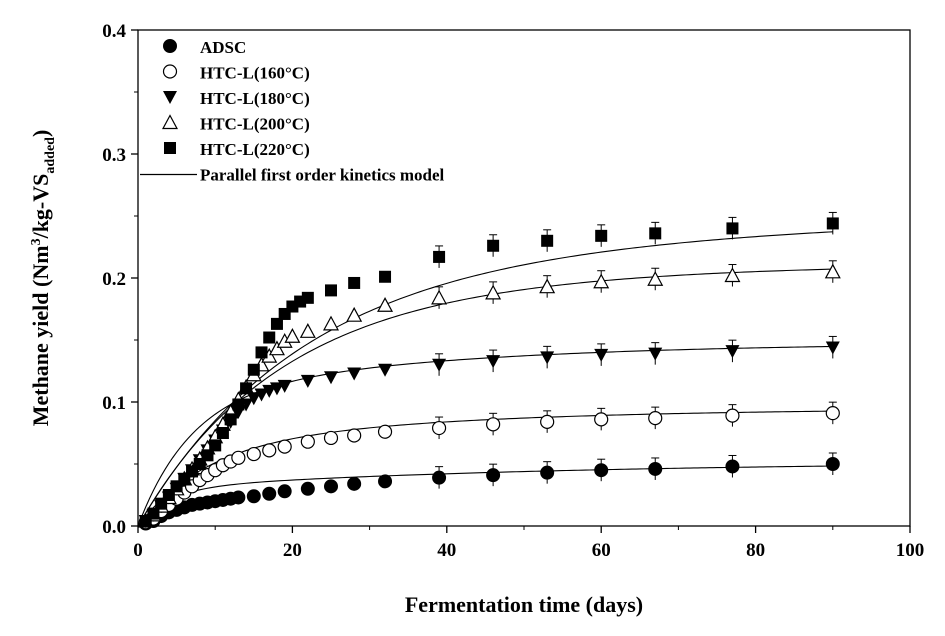  I want to click on x-axis-title: Fermentation time (days), so click(524, 604).